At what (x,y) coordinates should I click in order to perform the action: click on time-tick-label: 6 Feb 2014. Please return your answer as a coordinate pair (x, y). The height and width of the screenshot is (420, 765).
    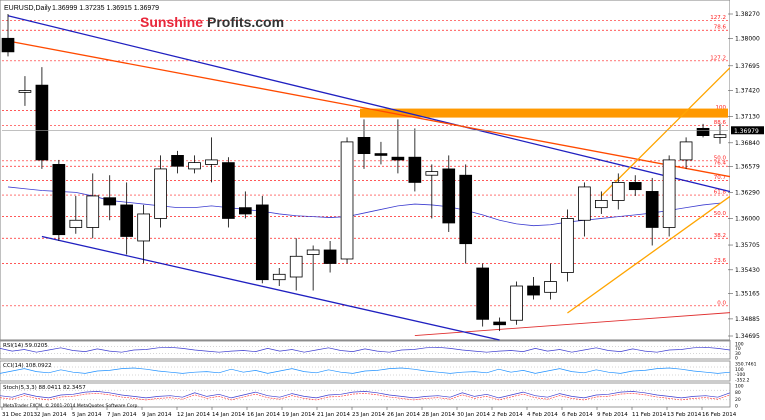
    Looking at the image, I should click on (577, 415).